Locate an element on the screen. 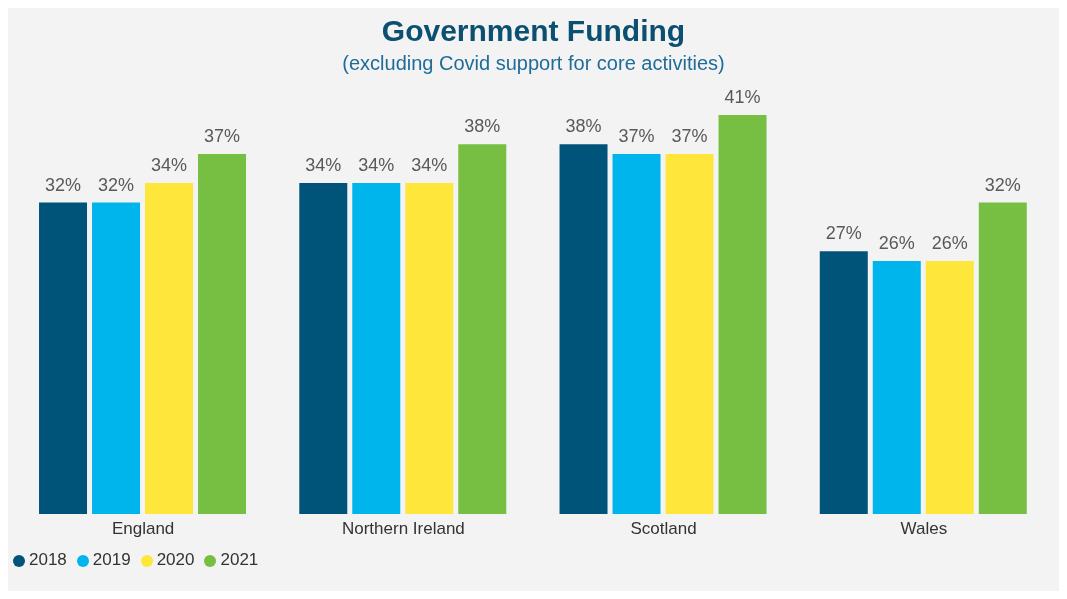  chart-subtitle: (excluding Covid support for core activities) is located at coordinates (533, 63).